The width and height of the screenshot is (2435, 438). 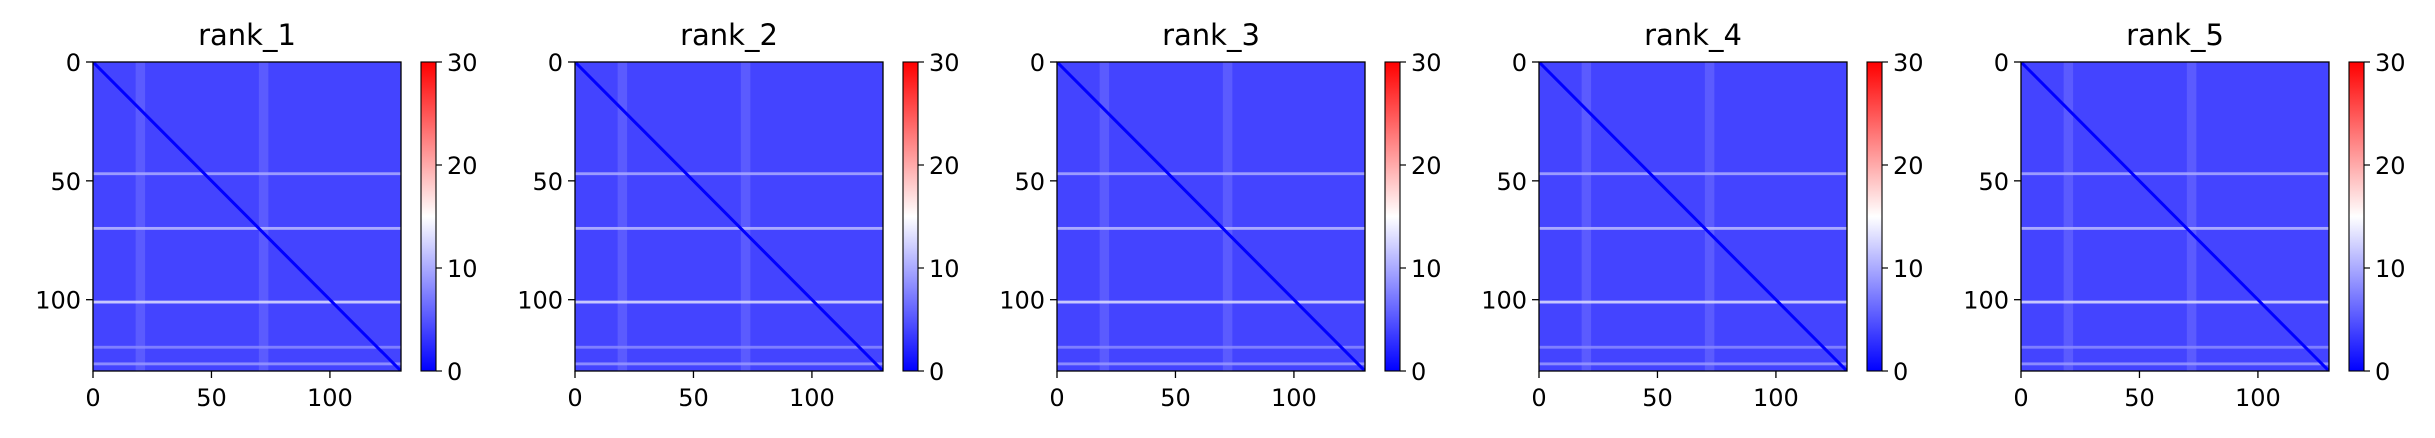 I want to click on panel-title: rank_3, so click(x=1211, y=35).